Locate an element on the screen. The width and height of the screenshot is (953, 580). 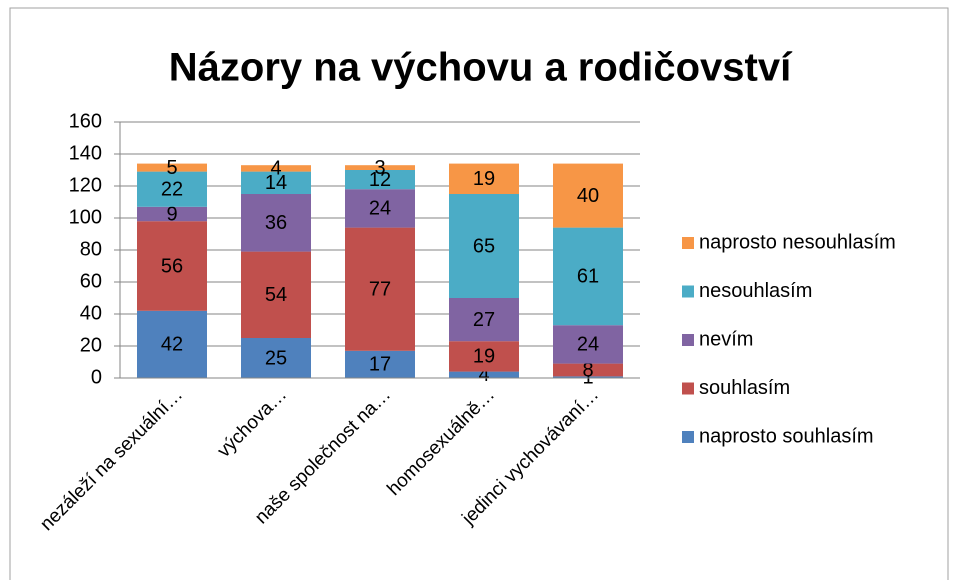
data-label: 3 is located at coordinates (379, 168).